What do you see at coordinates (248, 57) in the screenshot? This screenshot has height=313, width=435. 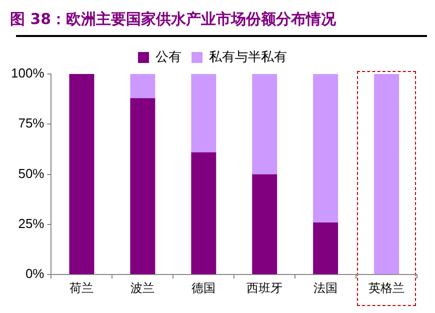 I see `legend-label: 私有与半私有` at bounding box center [248, 57].